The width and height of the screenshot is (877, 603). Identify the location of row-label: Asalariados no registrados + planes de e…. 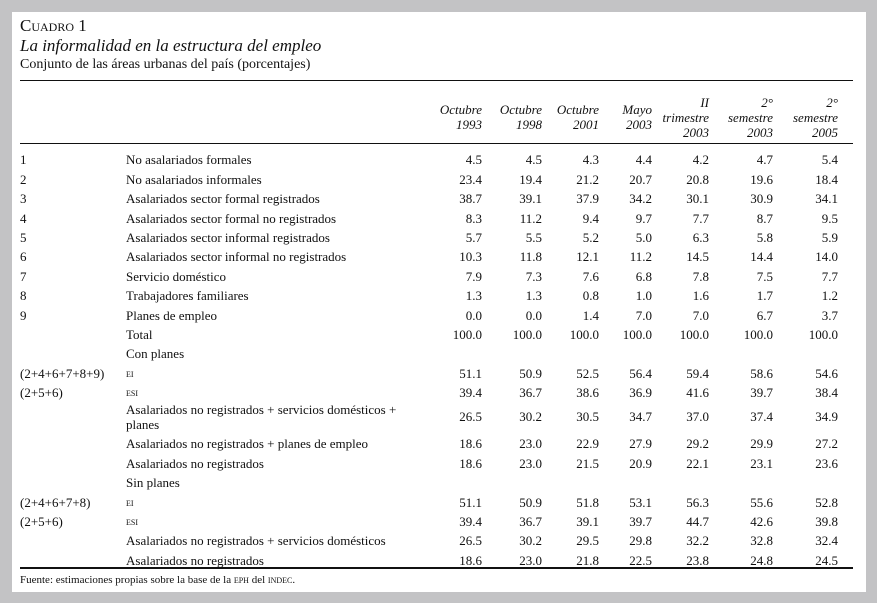
(247, 444).